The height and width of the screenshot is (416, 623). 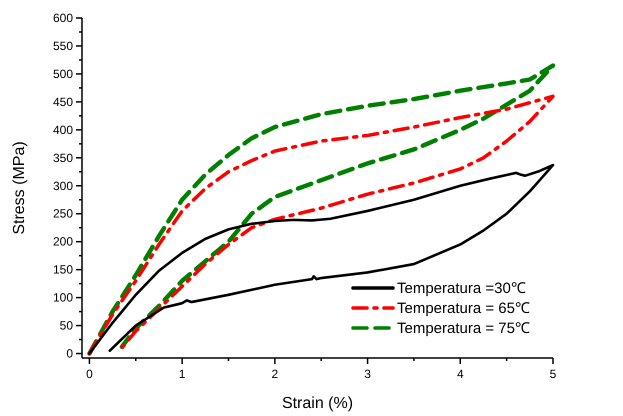 What do you see at coordinates (63, 73) in the screenshot?
I see `y-tick-label: 500` at bounding box center [63, 73].